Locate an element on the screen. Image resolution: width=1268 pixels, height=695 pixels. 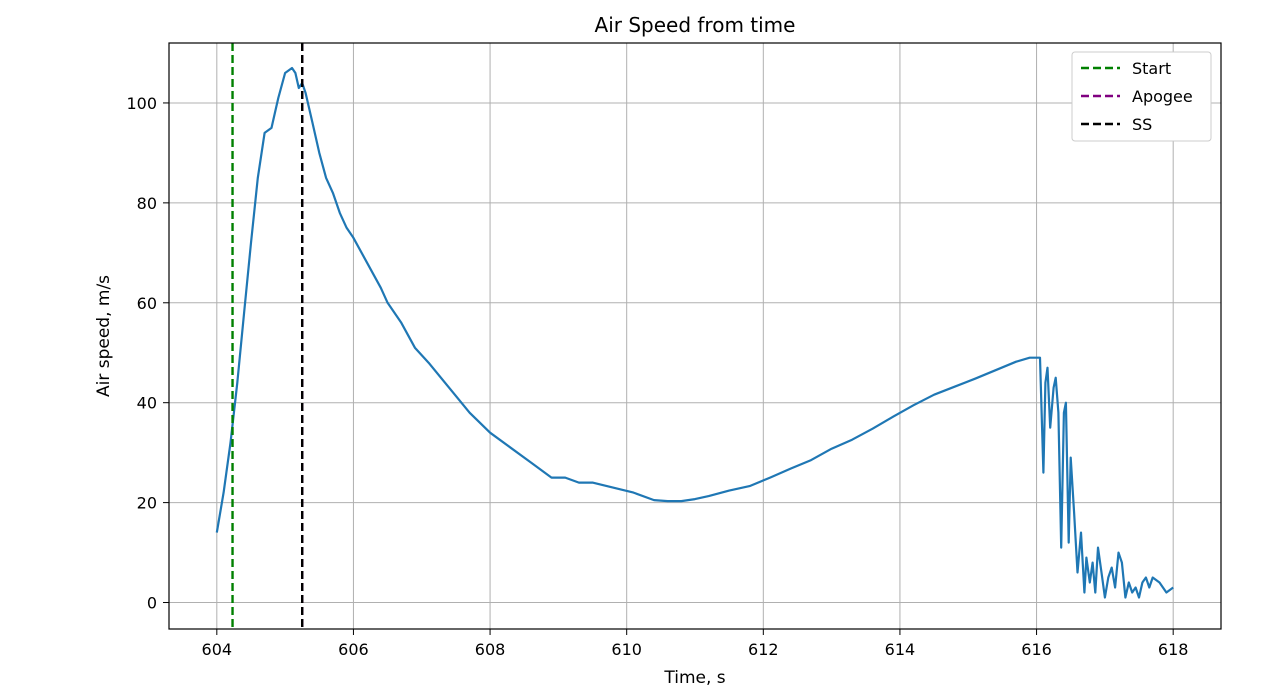
x-tick-label: 610 is located at coordinates (626, 649).